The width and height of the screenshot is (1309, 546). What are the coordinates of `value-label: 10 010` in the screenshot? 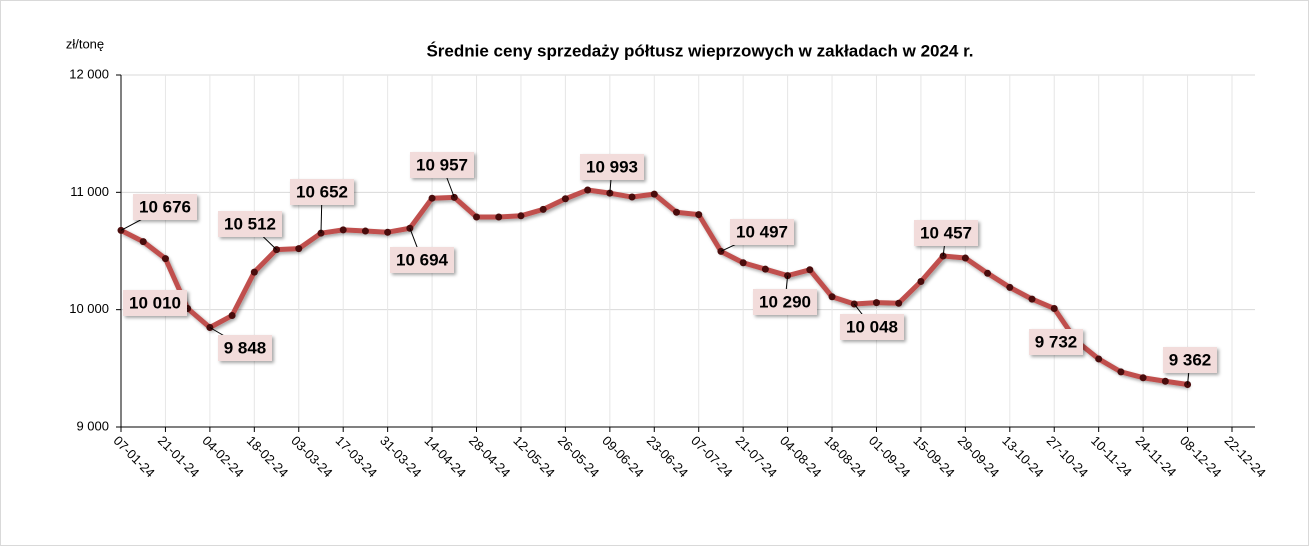 It's located at (155, 302).